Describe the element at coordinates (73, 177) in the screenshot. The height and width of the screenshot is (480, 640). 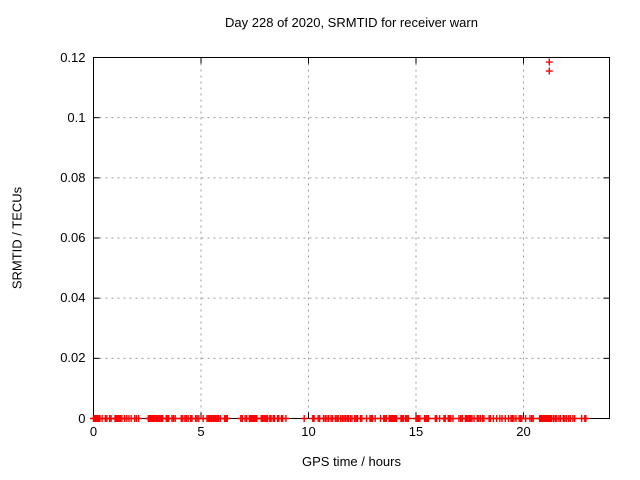
I see `y-tick-label: 0.08` at that location.